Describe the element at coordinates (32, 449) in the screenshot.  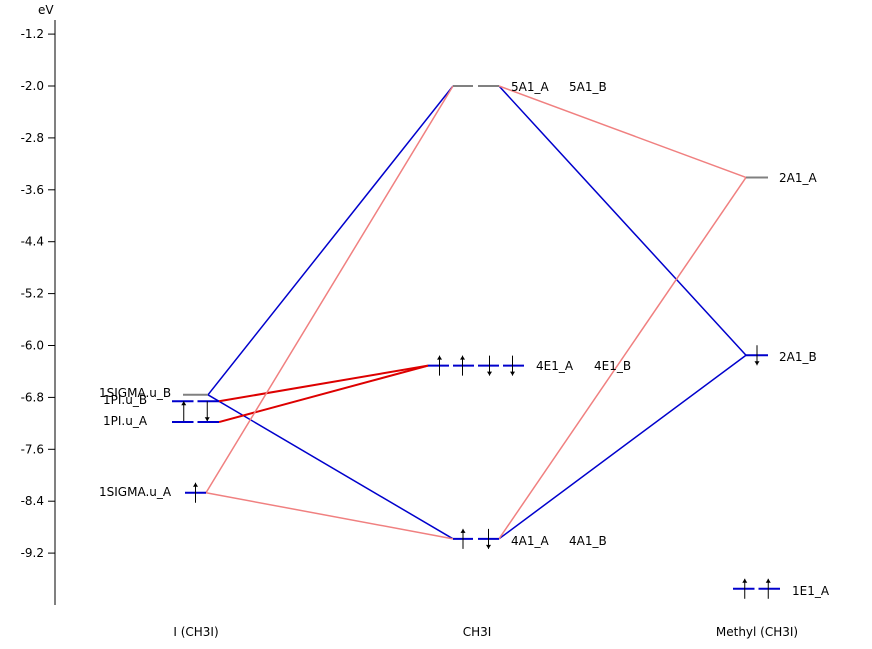
I see `y-tick-label: -7.6` at that location.